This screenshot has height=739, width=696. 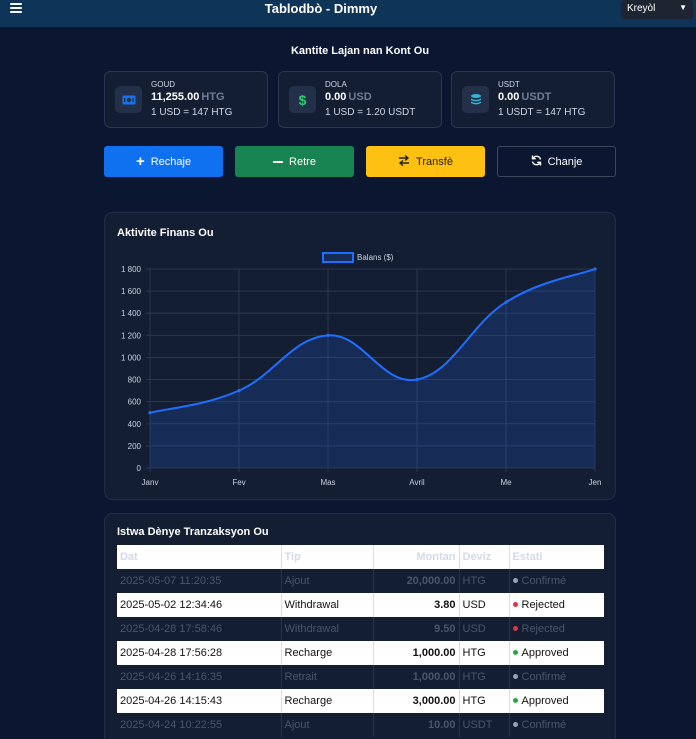 I want to click on hamburger-menu-icon, so click(x=16, y=8).